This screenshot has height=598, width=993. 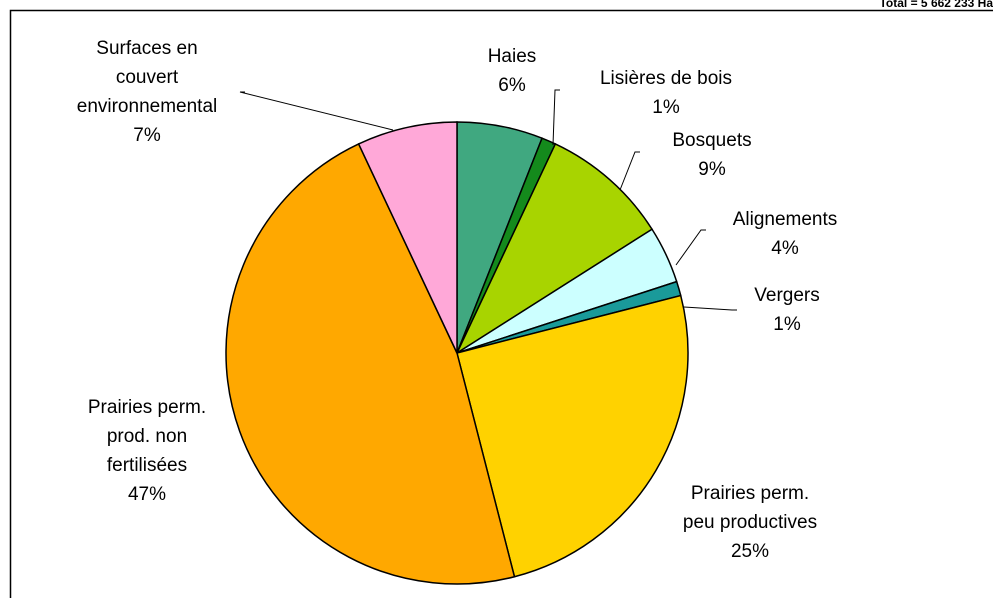 What do you see at coordinates (750, 551) in the screenshot?
I see `value-label: 25%` at bounding box center [750, 551].